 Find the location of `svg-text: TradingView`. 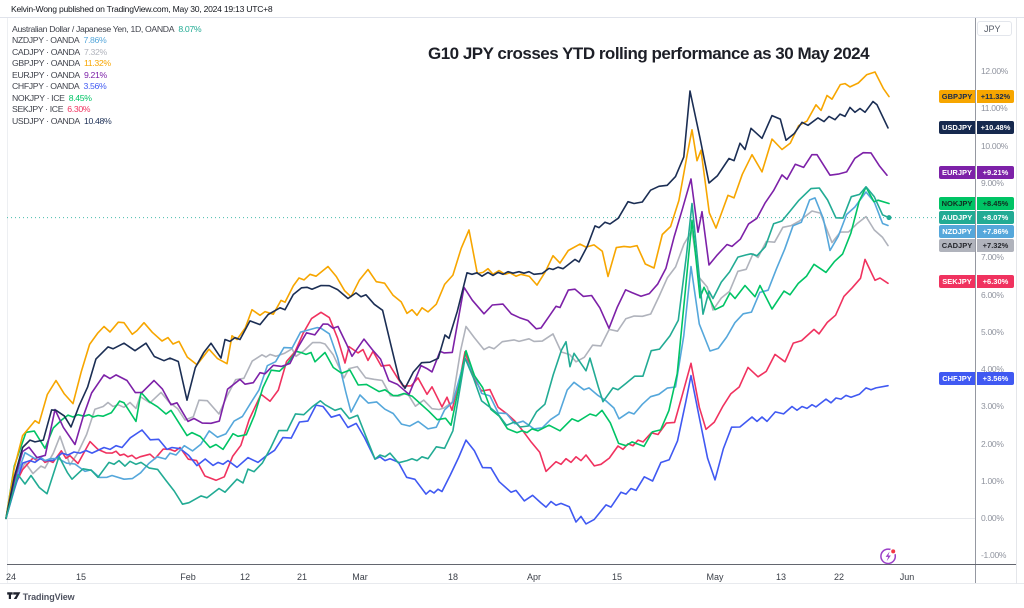

svg-text: TradingView is located at coordinates (49, 597).